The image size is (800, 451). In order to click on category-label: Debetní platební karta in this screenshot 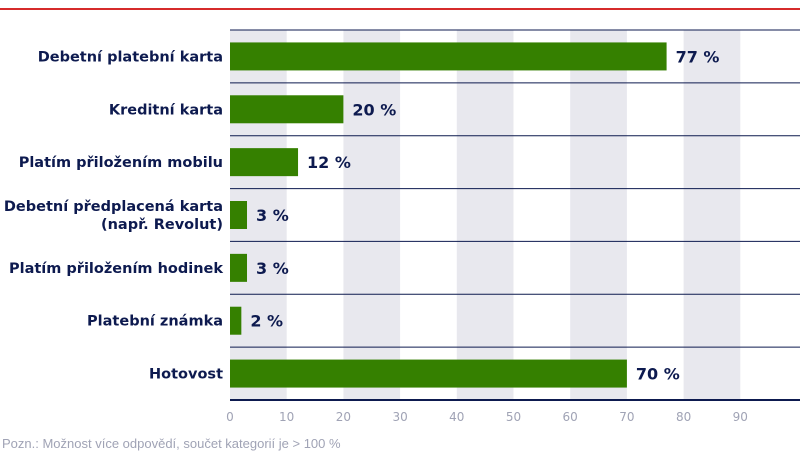, I will do `click(130, 57)`.